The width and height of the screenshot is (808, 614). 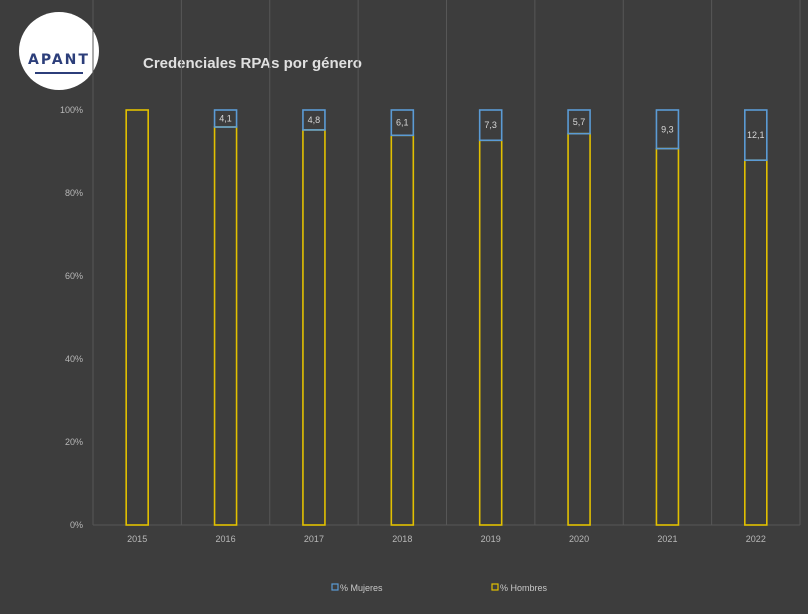 I want to click on x-tick-label: 2019, so click(x=491, y=539).